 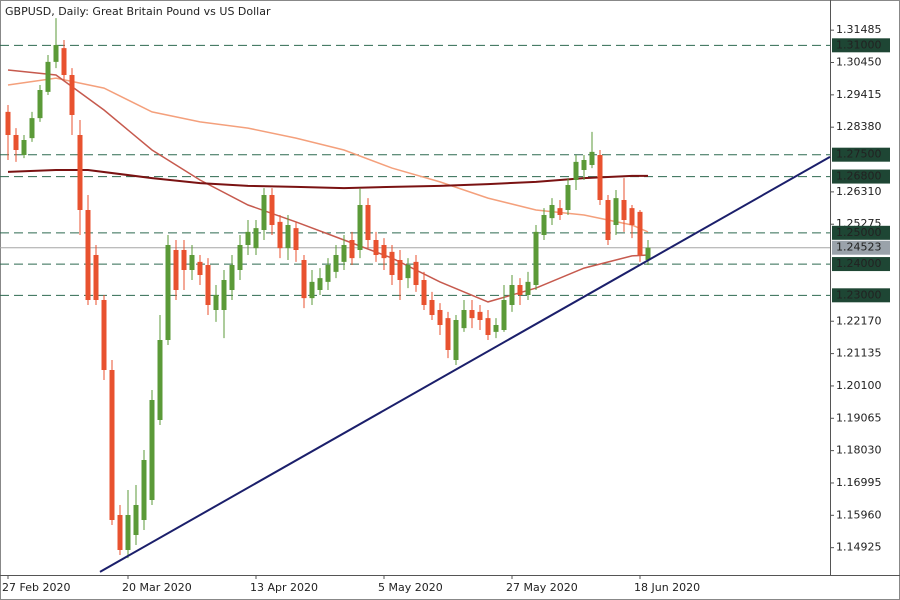 What do you see at coordinates (36, 587) in the screenshot?
I see `x-tick-label: 27 Feb 2020` at bounding box center [36, 587].